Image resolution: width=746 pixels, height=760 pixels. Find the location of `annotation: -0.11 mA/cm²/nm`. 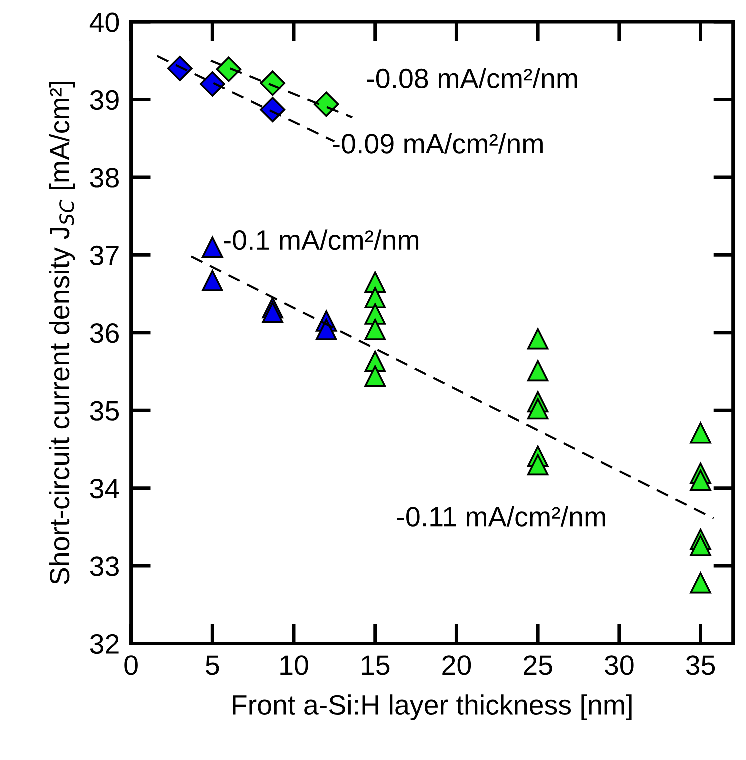

annotation: -0.11 mA/cm²/nm is located at coordinates (501, 516).